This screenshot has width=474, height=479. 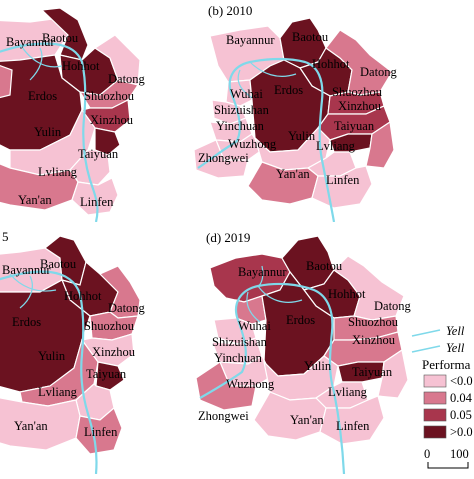 I want to click on panel-a-city-bayannur: Bayannur, so click(x=30, y=42).